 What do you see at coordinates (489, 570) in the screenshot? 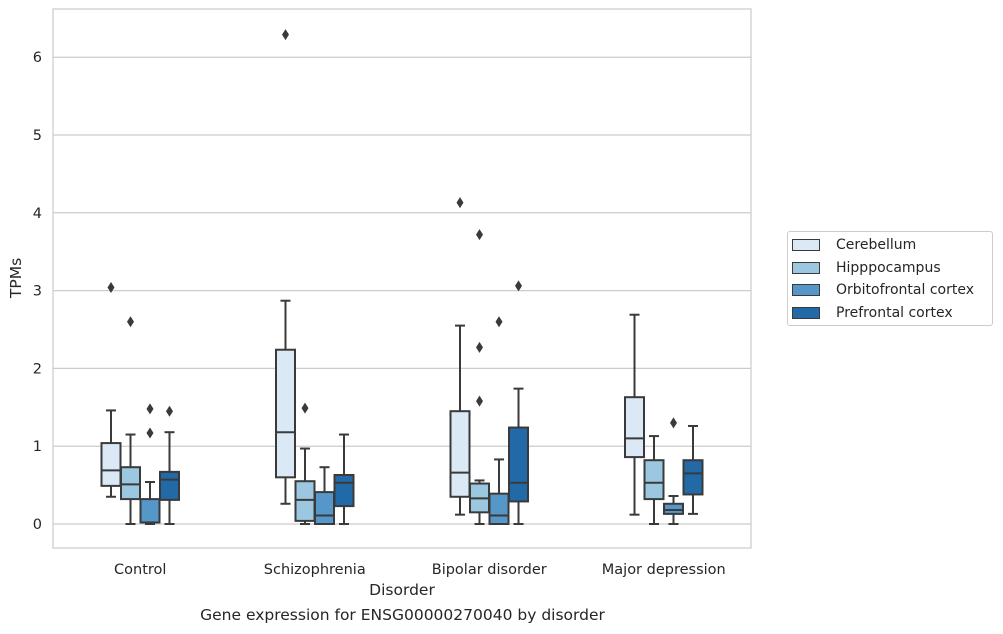
I see `x-tick-label-bipolar-disorder: Bipolar disorder` at bounding box center [489, 570].